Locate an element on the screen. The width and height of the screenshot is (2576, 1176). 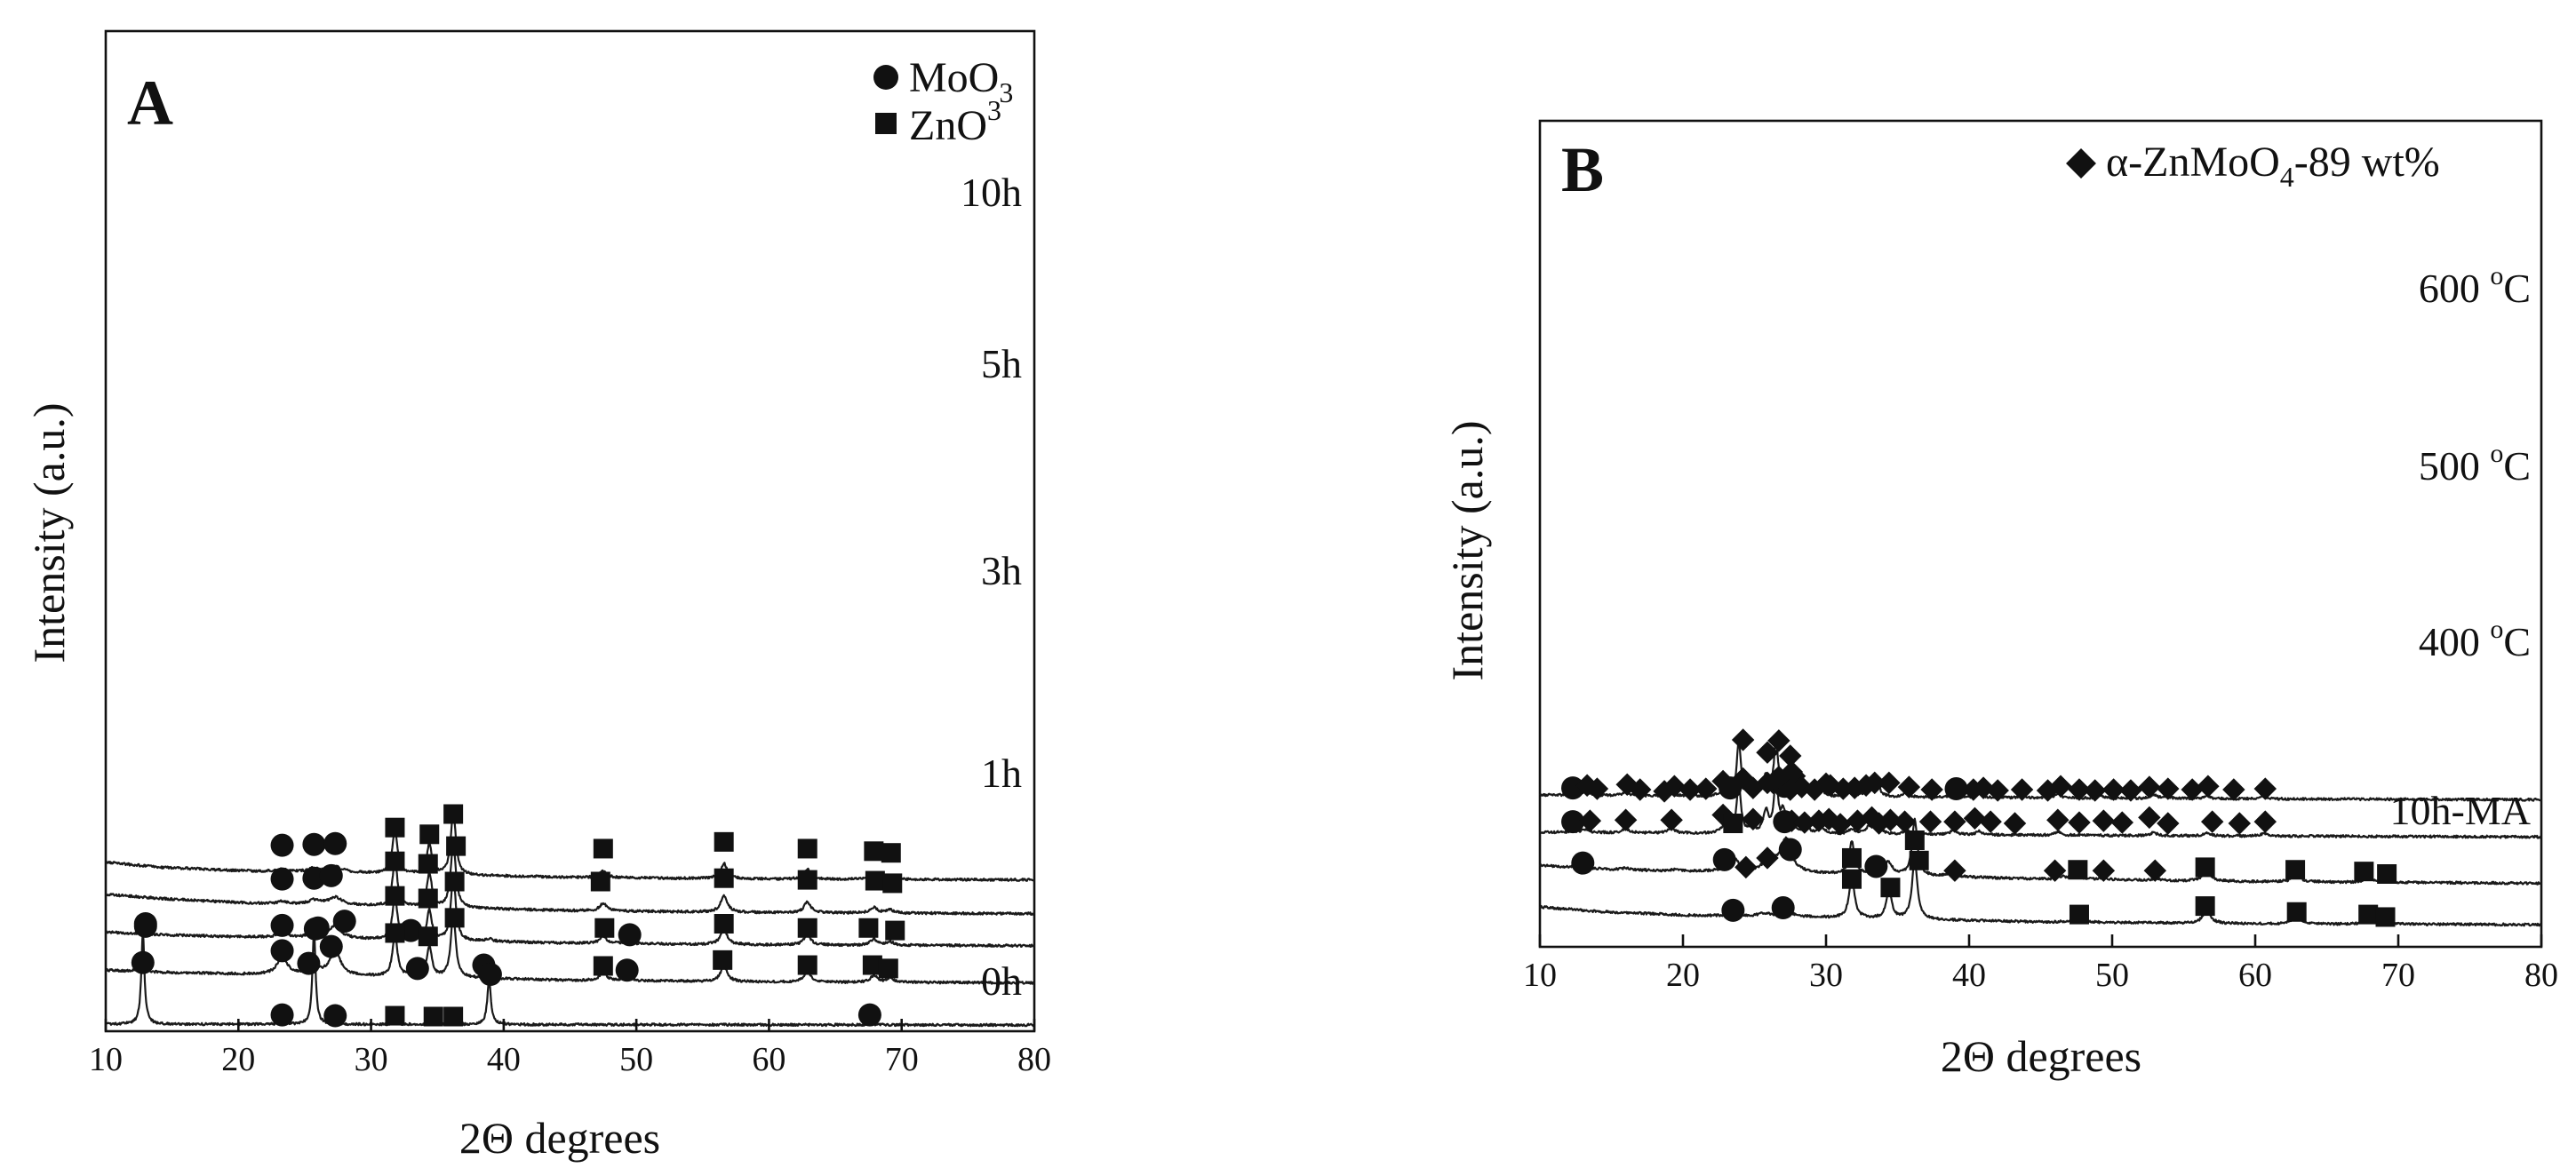
panel-a-x-ticks is located at coordinates (570, 1025).